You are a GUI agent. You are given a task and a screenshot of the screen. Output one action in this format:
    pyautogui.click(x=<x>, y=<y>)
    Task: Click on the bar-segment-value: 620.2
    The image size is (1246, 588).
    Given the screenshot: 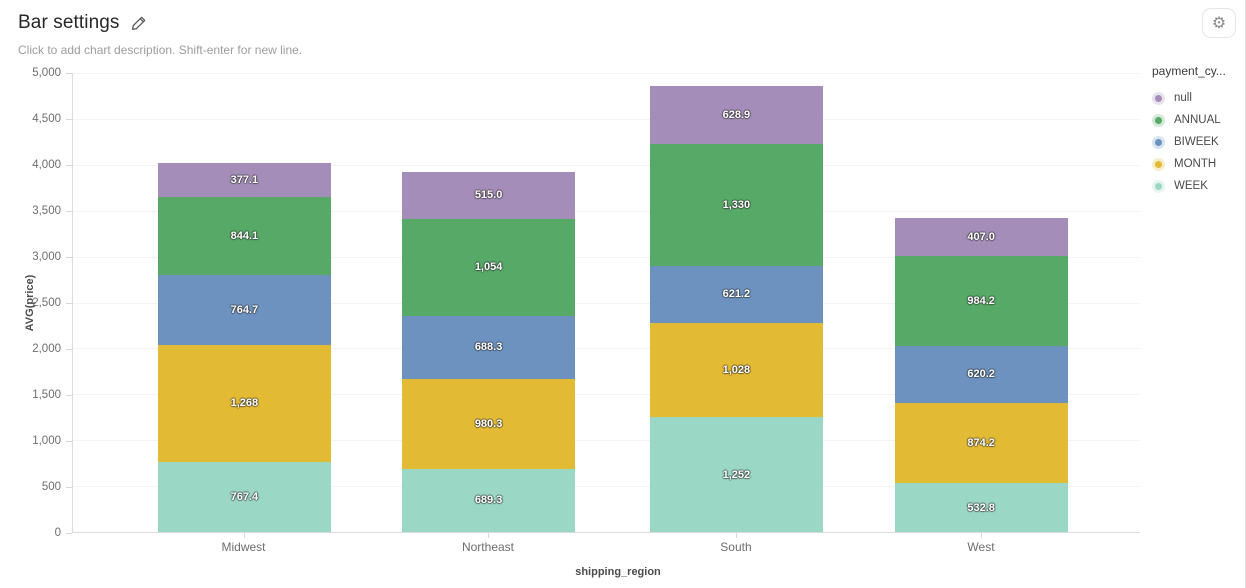 What is the action you would take?
    pyautogui.click(x=981, y=374)
    